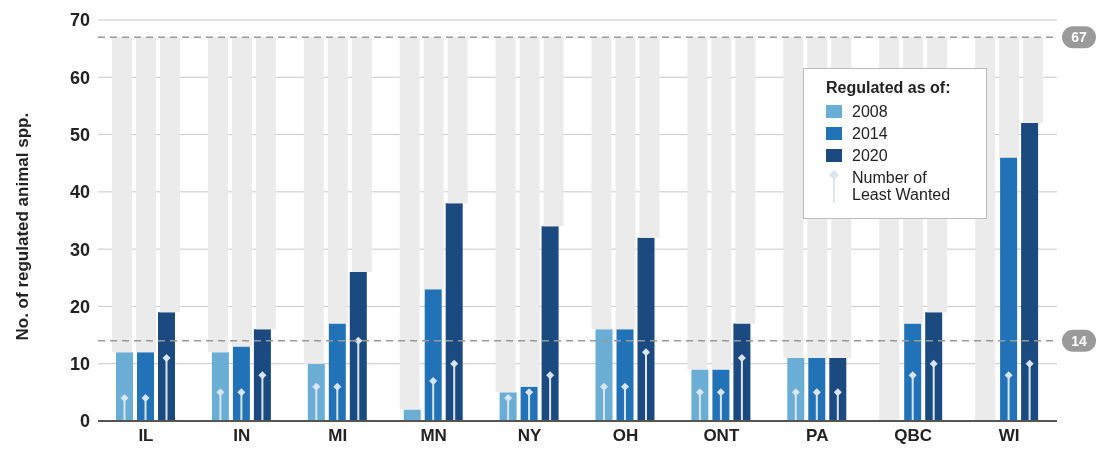 The width and height of the screenshot is (1113, 467). What do you see at coordinates (530, 436) in the screenshot?
I see `x-tick-label: NY` at bounding box center [530, 436].